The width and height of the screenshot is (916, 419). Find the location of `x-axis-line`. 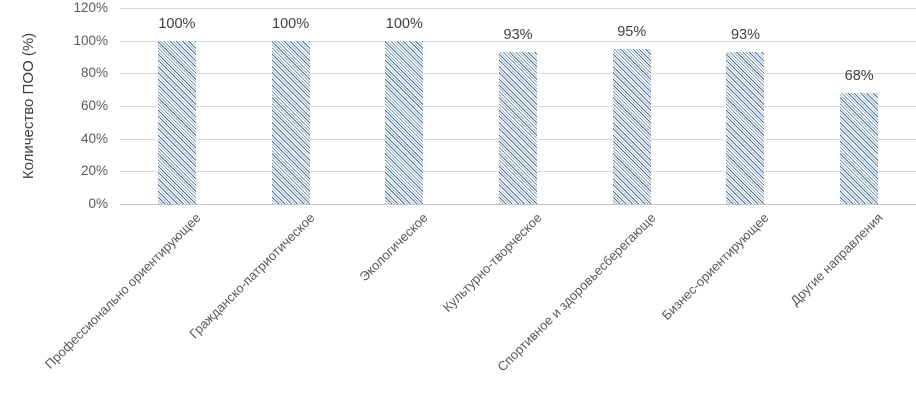

x-axis-line is located at coordinates (518, 204).